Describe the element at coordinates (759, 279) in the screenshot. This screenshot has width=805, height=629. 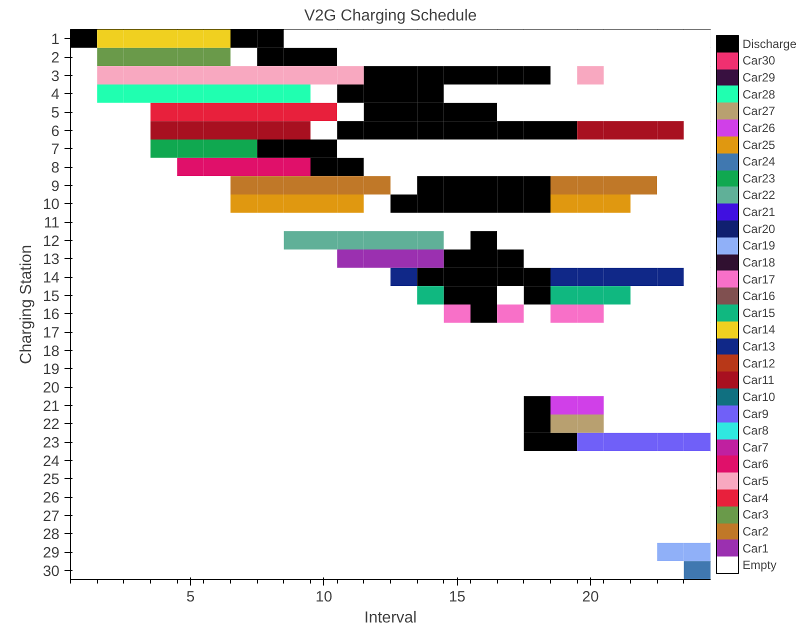
I see `color-bar-label: Car17` at that location.